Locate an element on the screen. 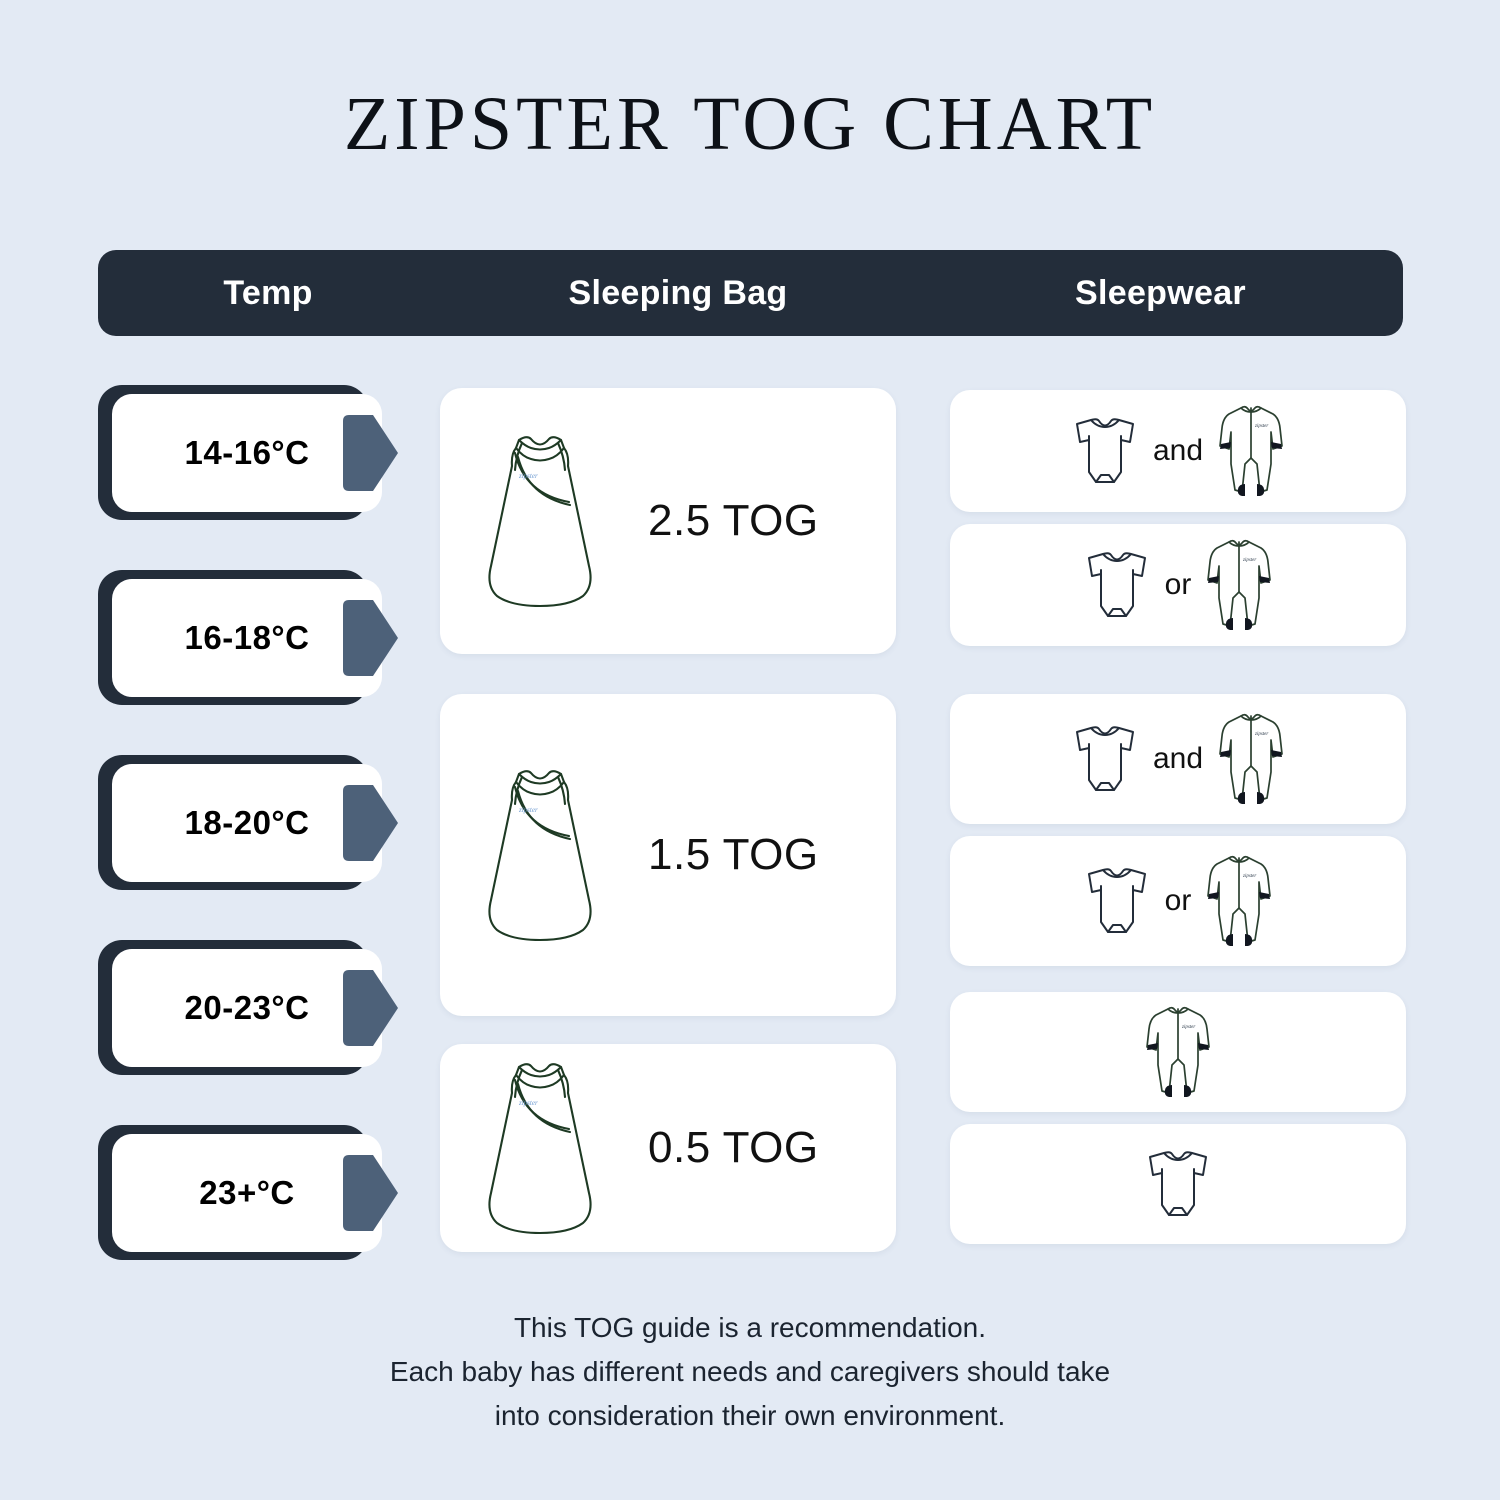 This screenshot has height=1500, width=1500. sleepwear-card-3: or zipster is located at coordinates (1178, 901).